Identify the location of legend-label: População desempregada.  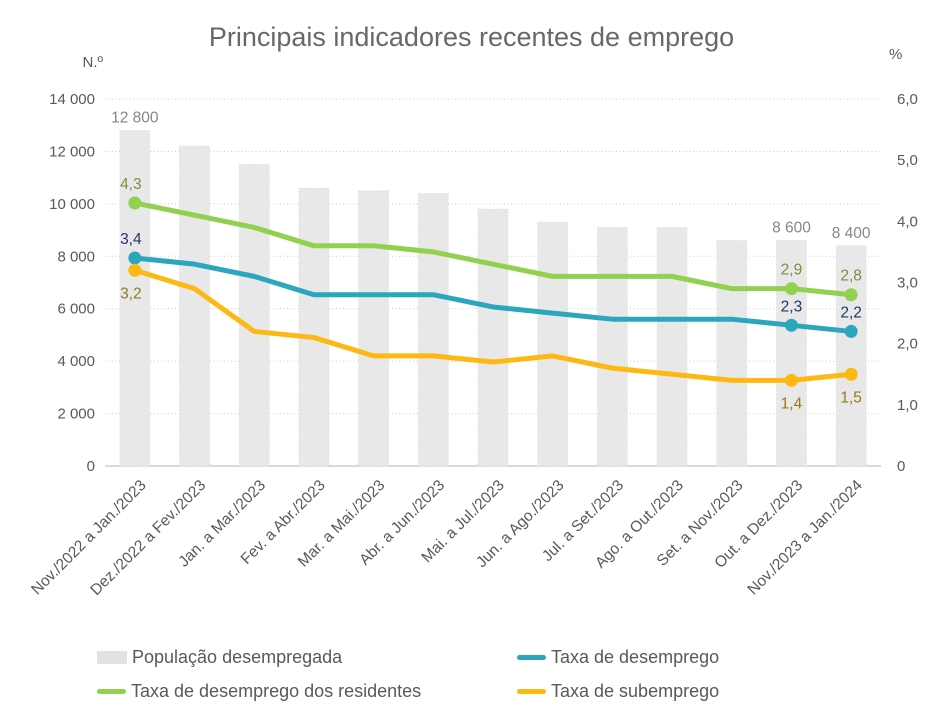
(237, 656).